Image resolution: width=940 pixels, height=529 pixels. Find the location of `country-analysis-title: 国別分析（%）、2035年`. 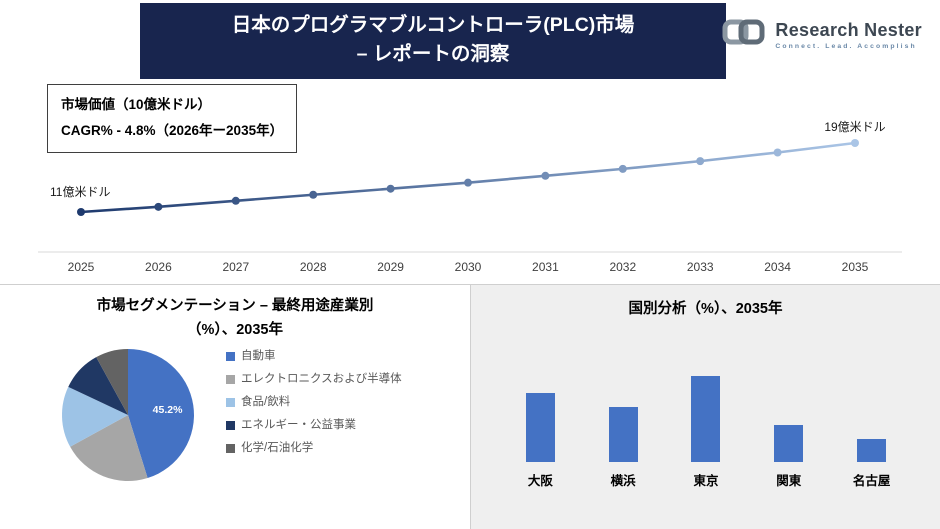

country-analysis-title: 国別分析（%）、2035年 is located at coordinates (705, 310).